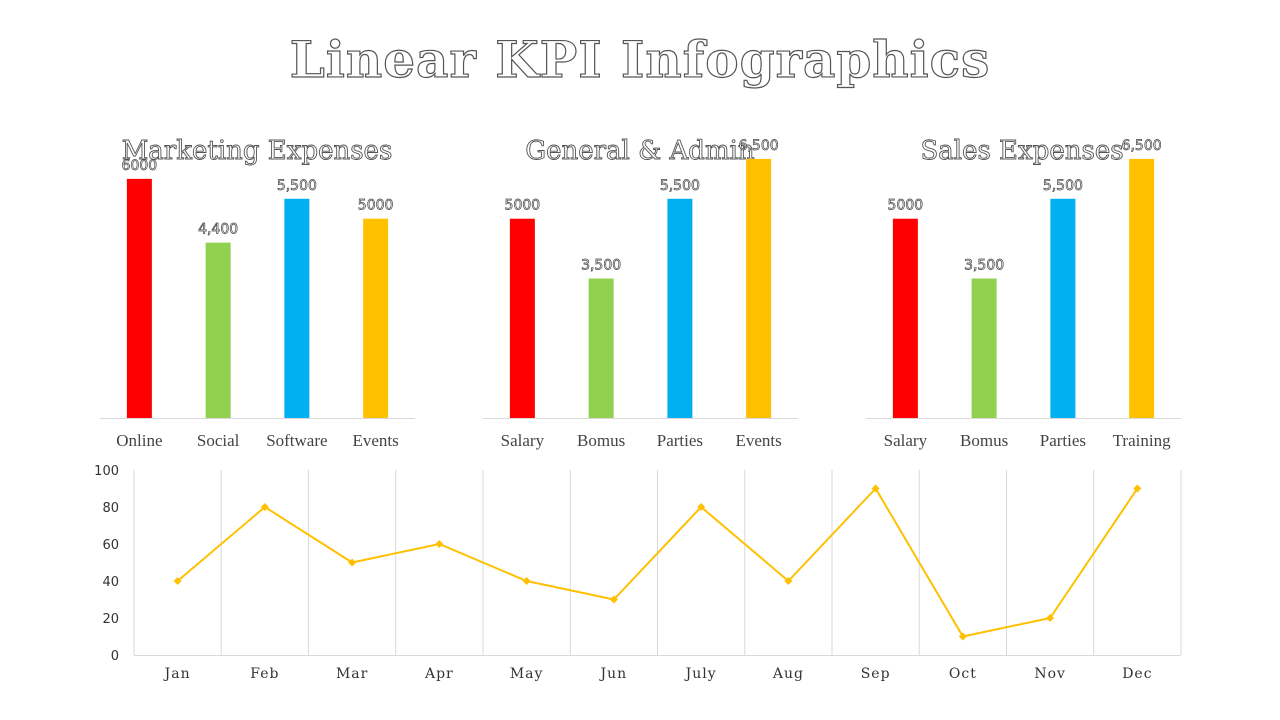  I want to click on line-chart-x-tick: Feb, so click(264, 674).